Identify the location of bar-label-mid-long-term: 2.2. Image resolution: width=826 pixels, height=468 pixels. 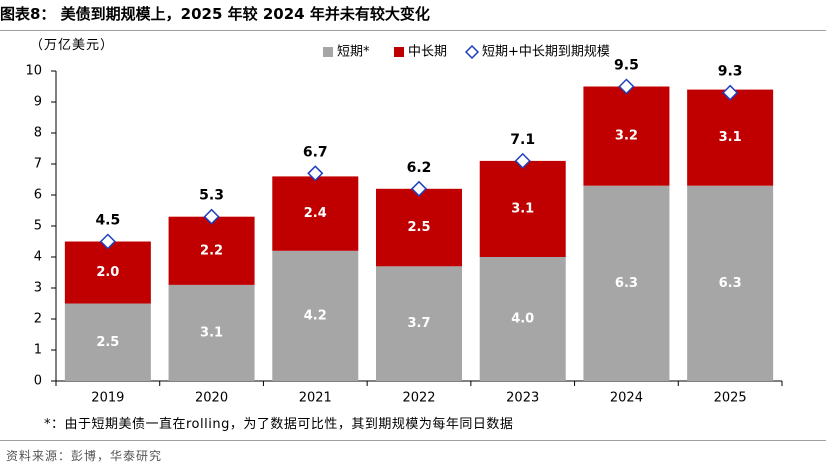
(211, 250).